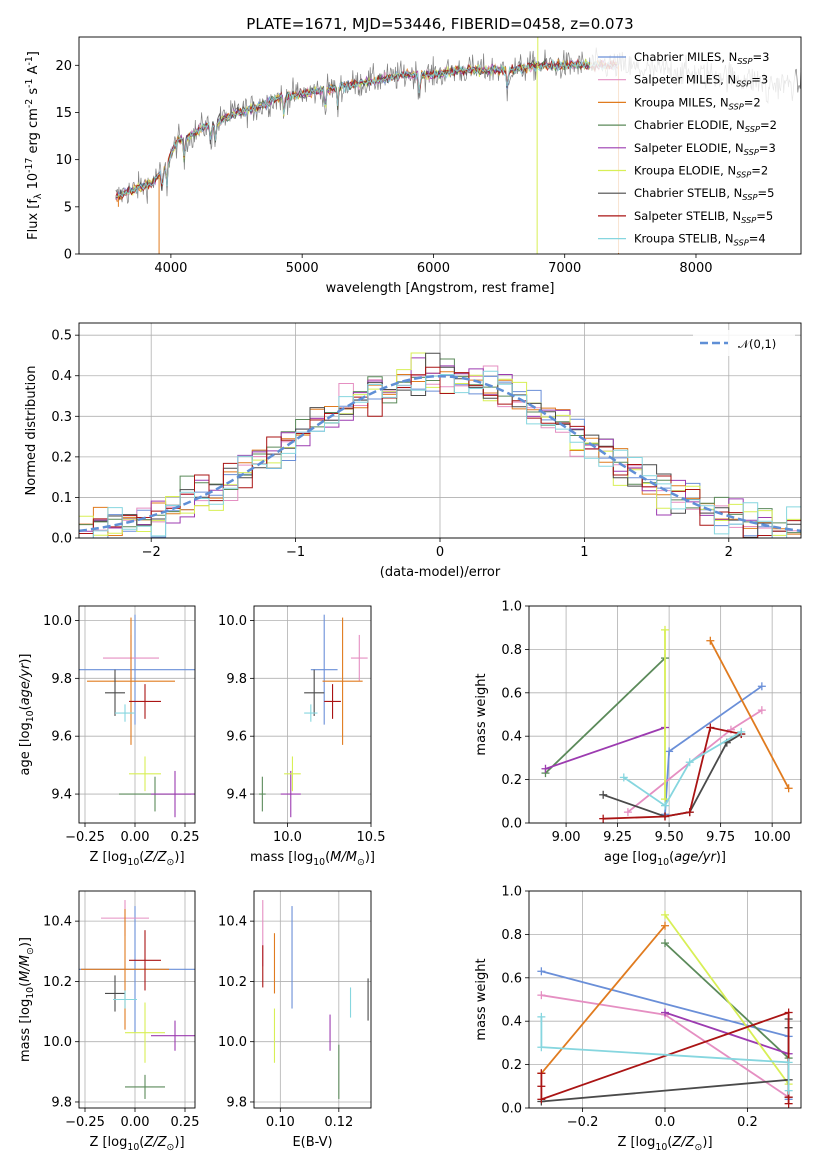  I want to click on x-axis-label: E(B-V), so click(312, 1142).